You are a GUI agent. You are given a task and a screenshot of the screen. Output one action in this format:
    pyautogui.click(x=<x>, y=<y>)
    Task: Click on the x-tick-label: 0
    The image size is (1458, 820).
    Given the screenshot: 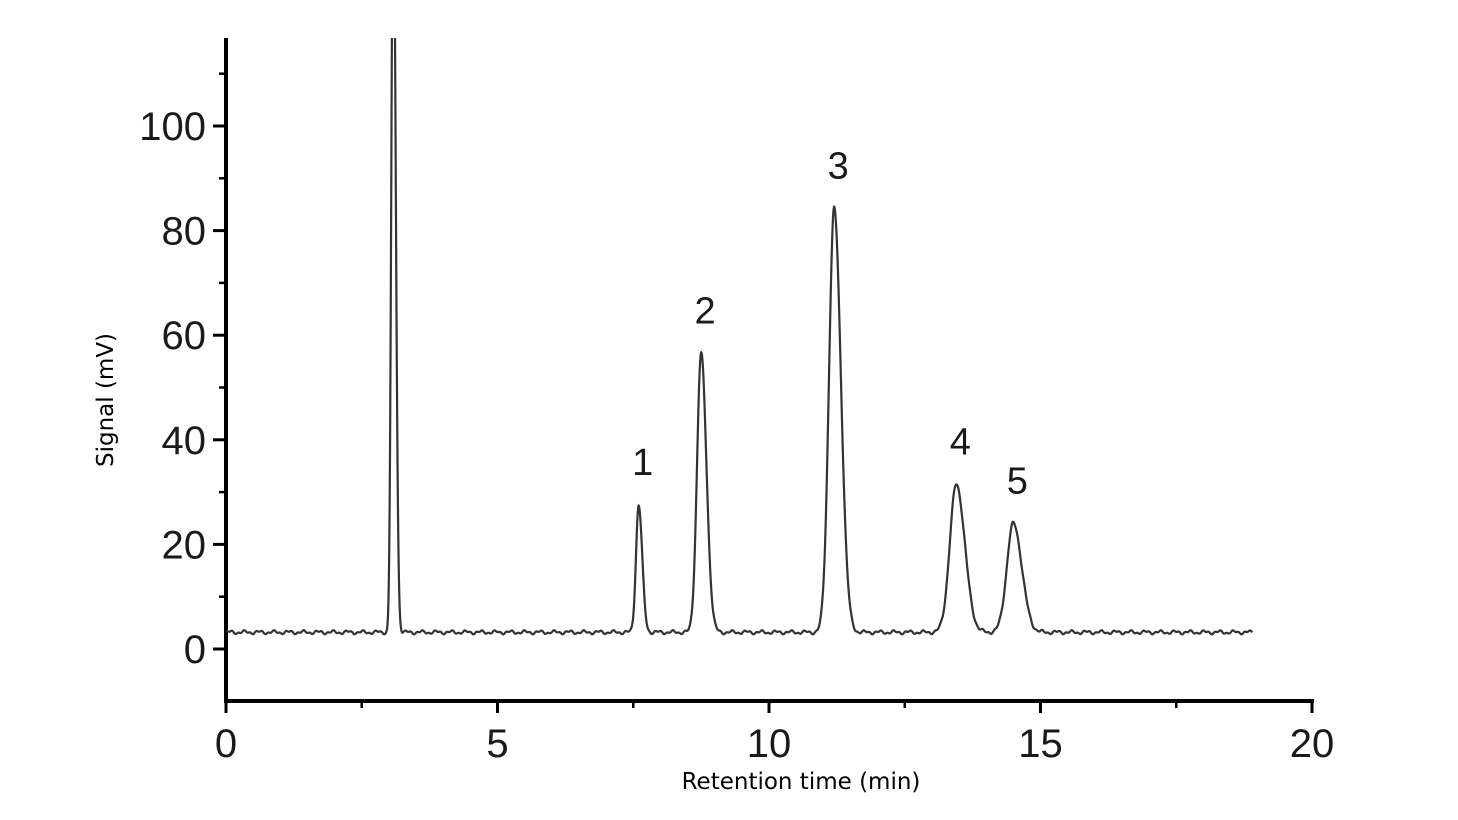 What is the action you would take?
    pyautogui.click(x=226, y=744)
    